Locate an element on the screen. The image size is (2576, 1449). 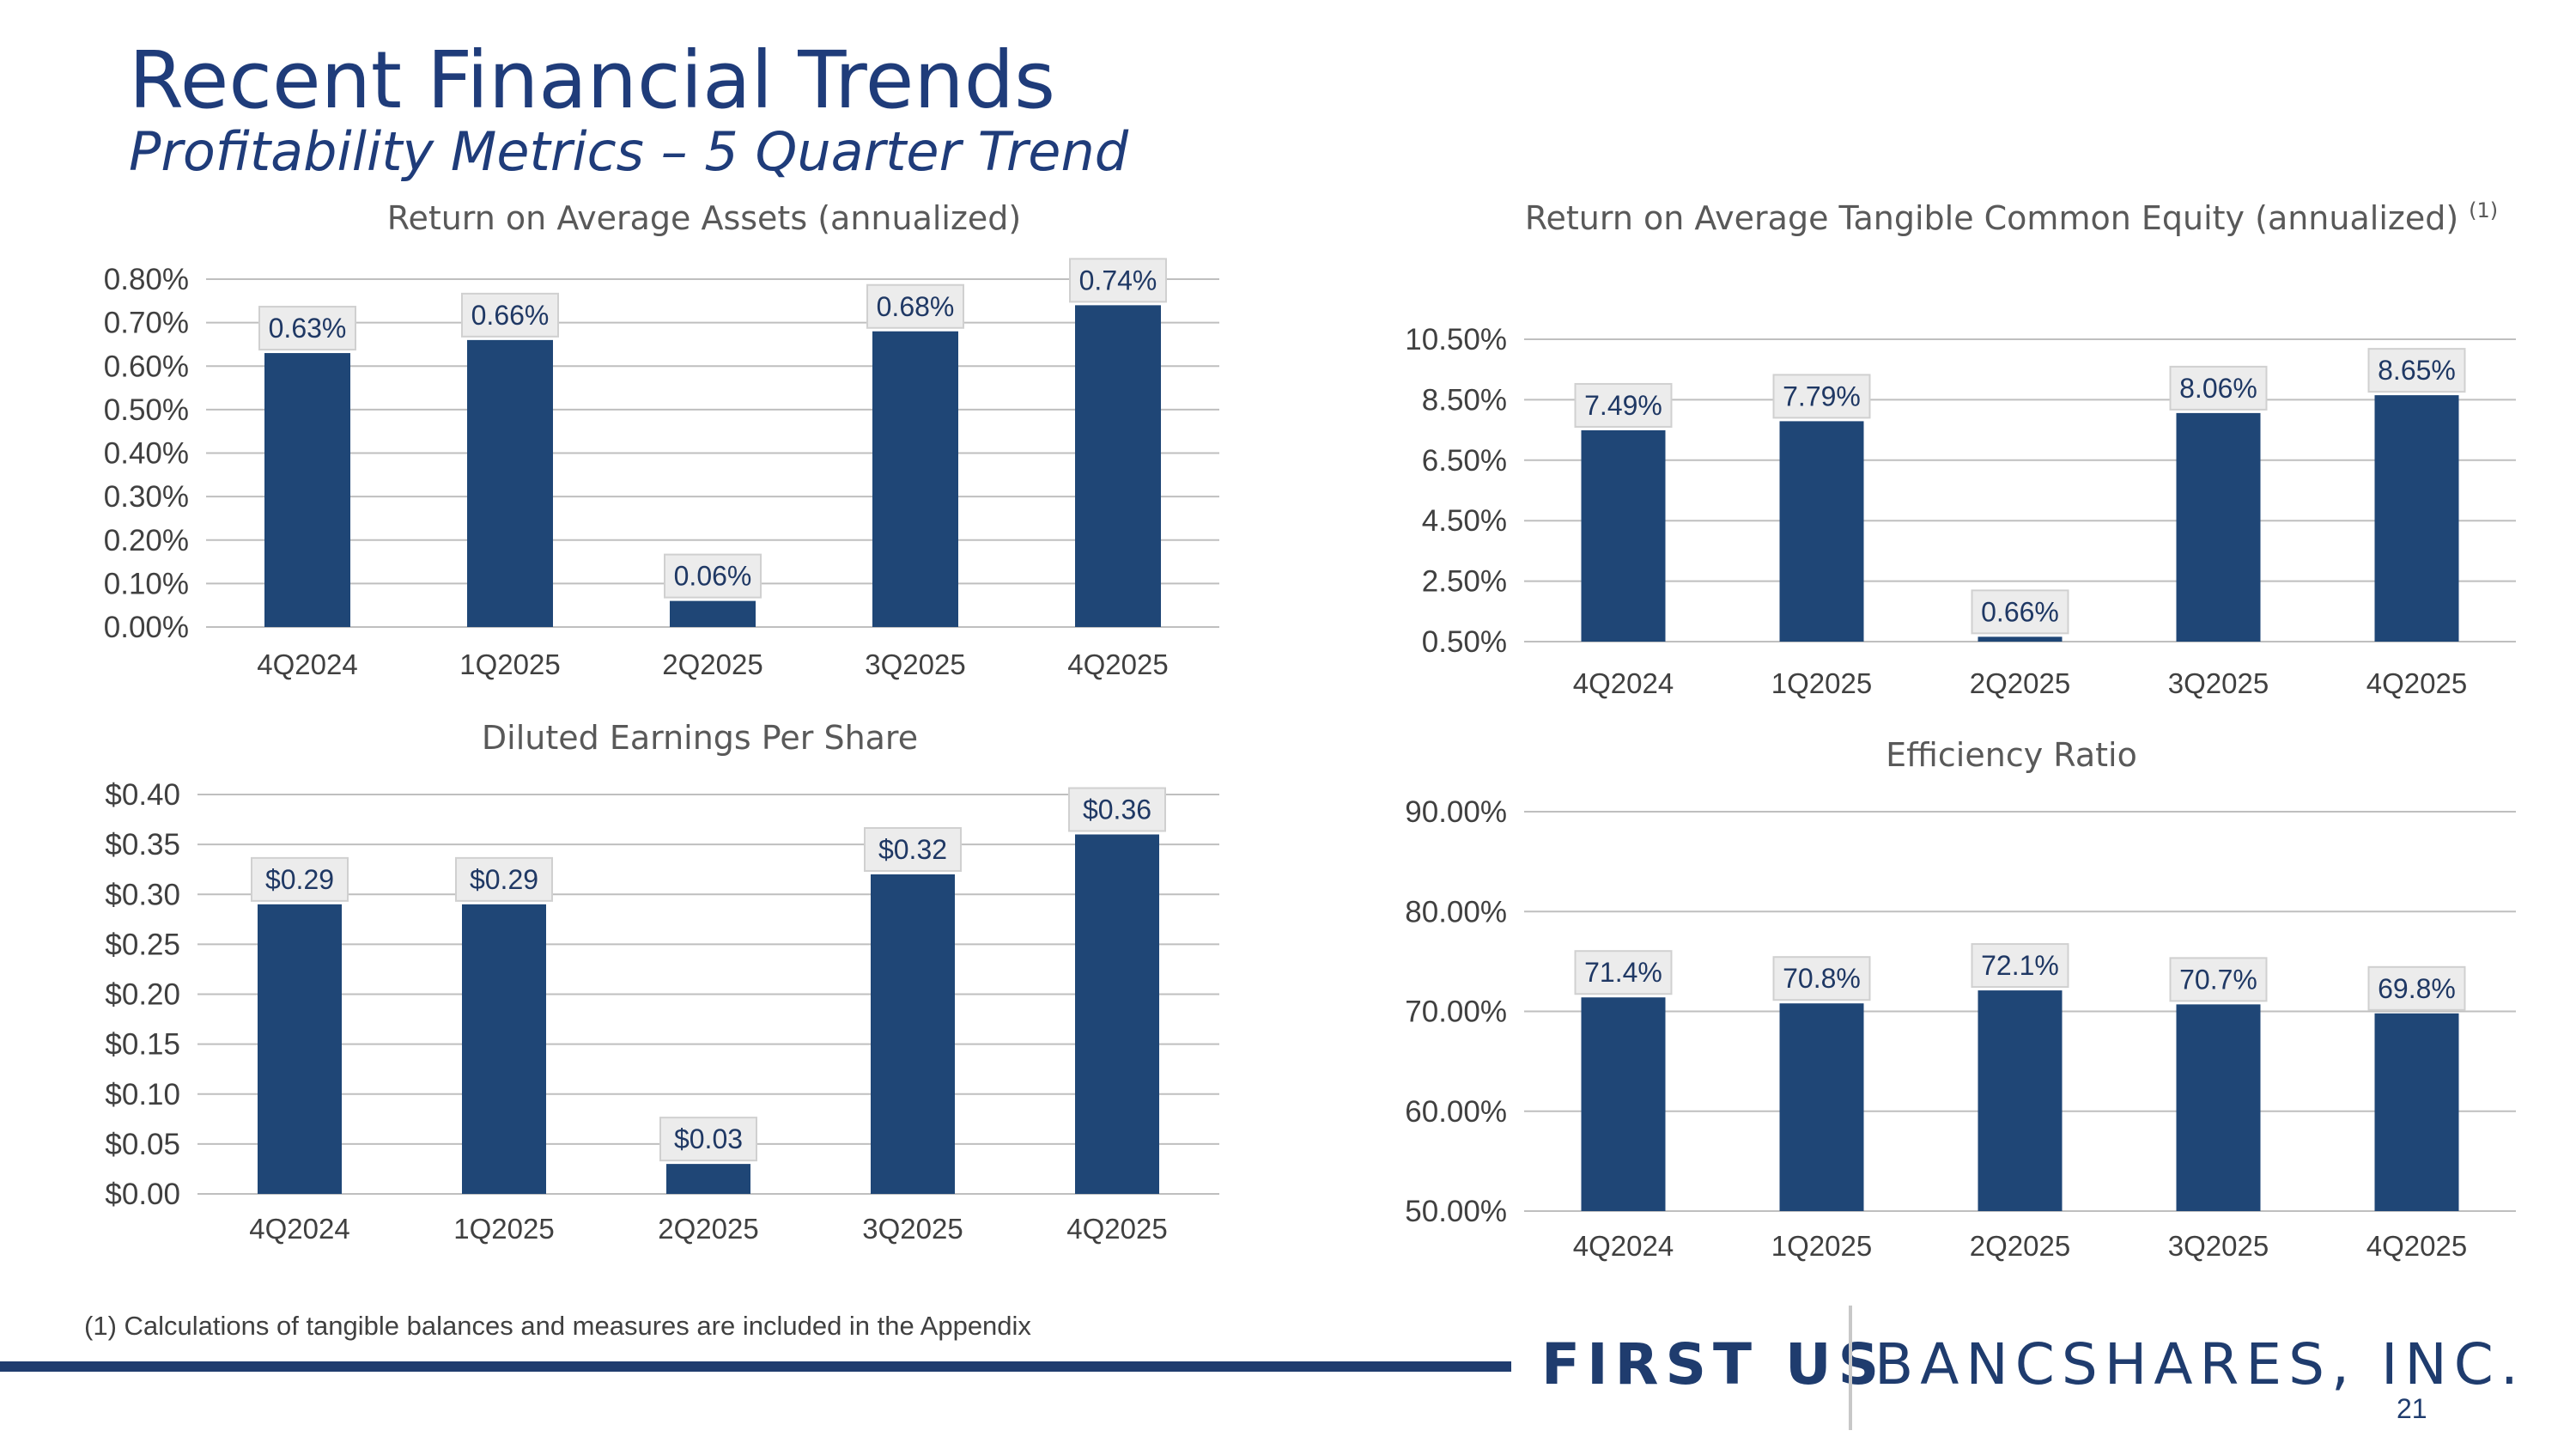
page-subtitle: Profitability Metrics – 5 Quarter Trend is located at coordinates (629, 151).